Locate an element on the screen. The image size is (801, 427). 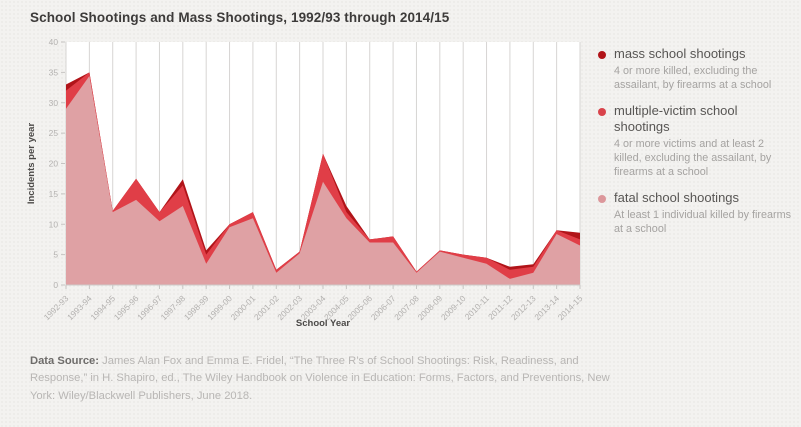
y-tick-label: 0 is located at coordinates (55, 285).